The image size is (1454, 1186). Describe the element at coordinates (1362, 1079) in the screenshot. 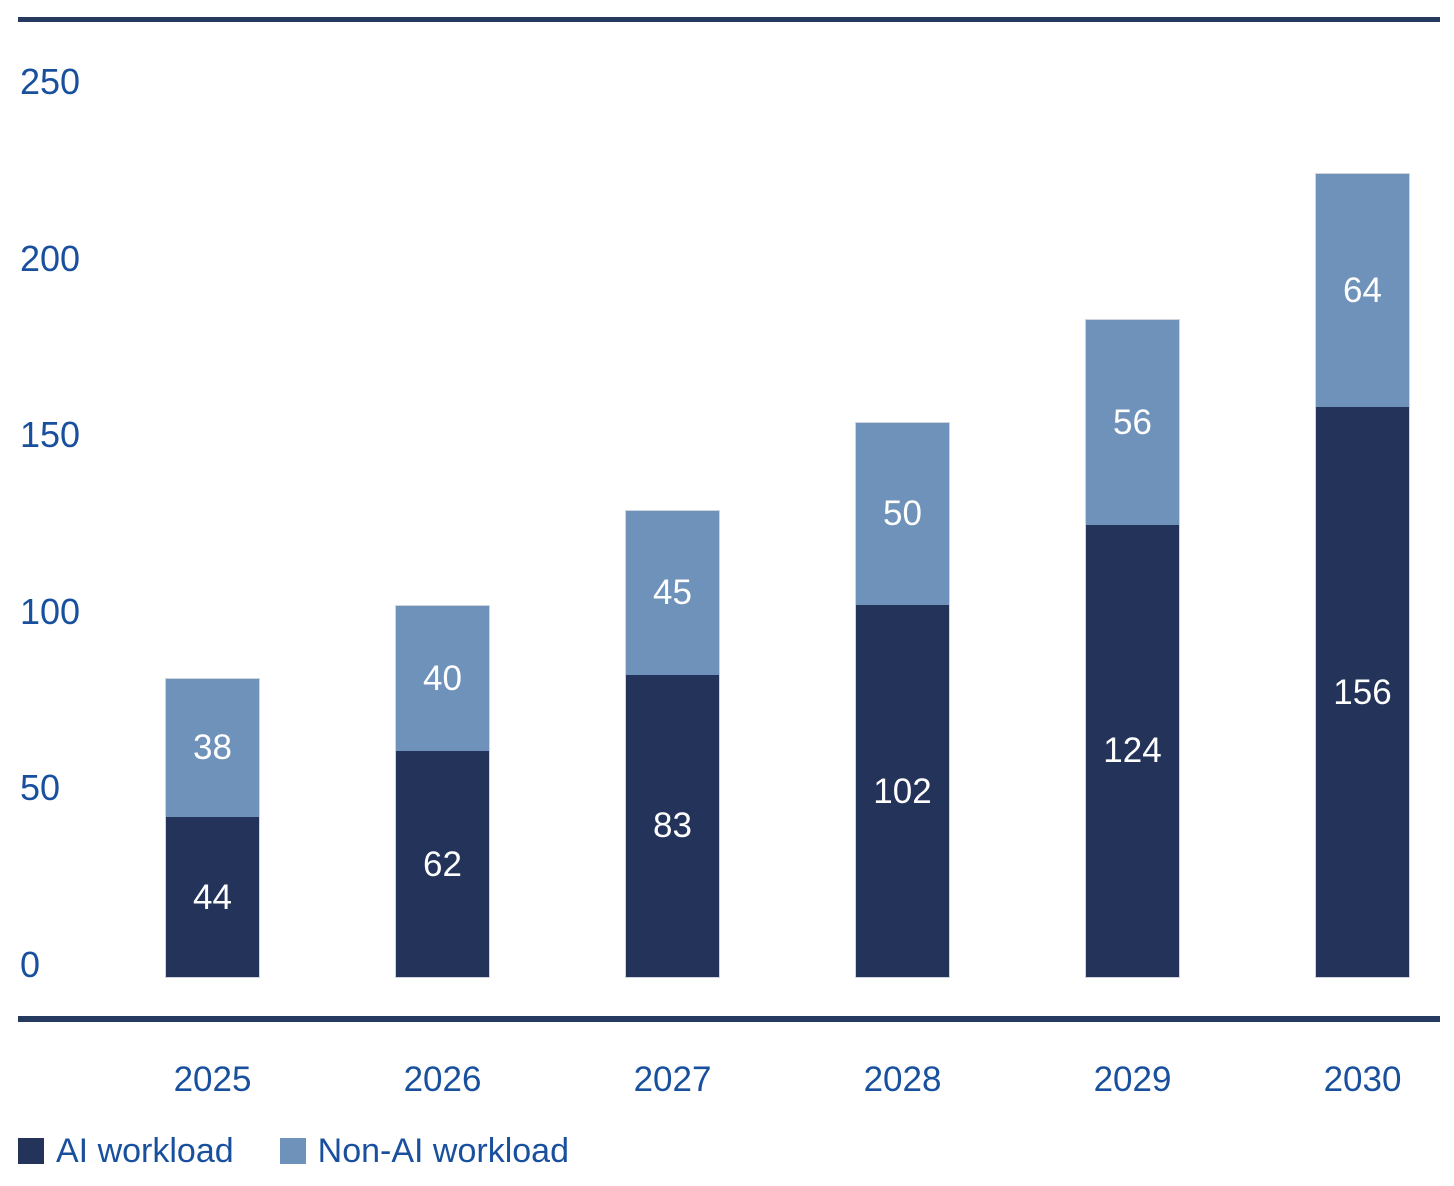

I see `x-tick-label-2030: 2030` at that location.